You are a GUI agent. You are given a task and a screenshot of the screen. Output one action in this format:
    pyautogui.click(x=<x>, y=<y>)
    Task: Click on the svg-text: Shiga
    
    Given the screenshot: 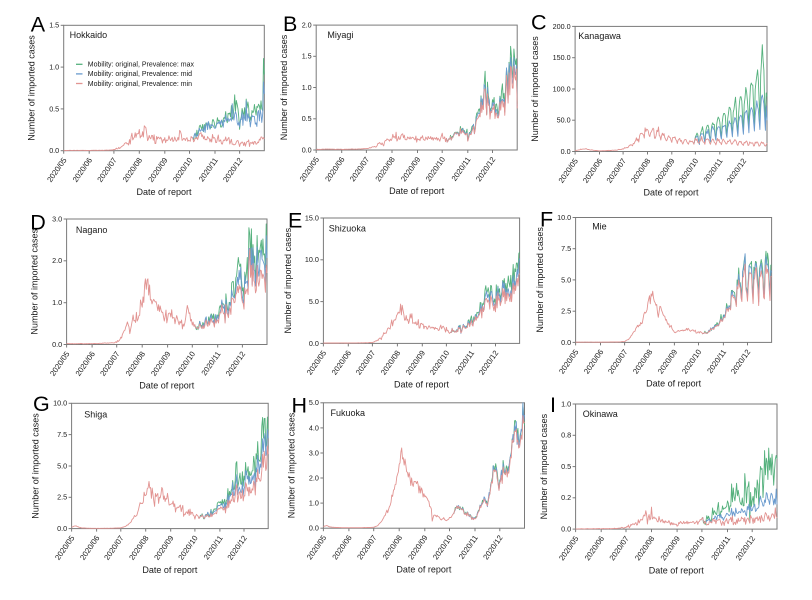 What is the action you would take?
    pyautogui.click(x=95, y=415)
    